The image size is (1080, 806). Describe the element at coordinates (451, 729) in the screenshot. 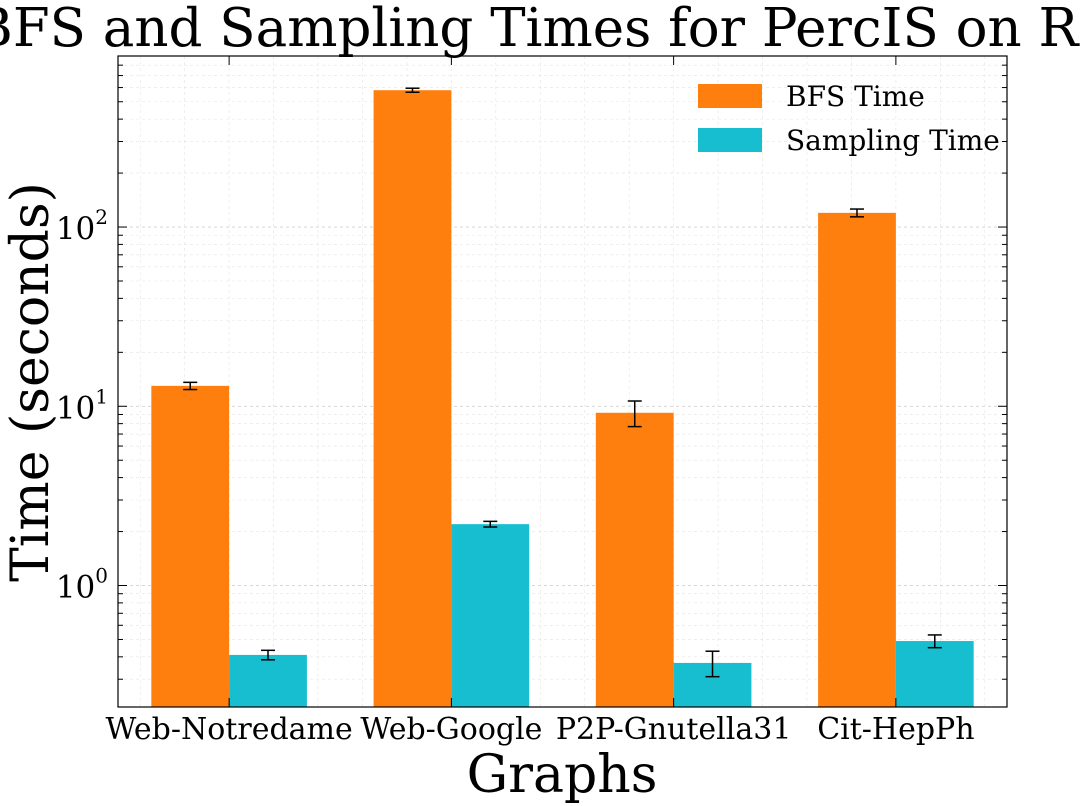

I see `x-tick-label-web-google: Web-Google` at that location.